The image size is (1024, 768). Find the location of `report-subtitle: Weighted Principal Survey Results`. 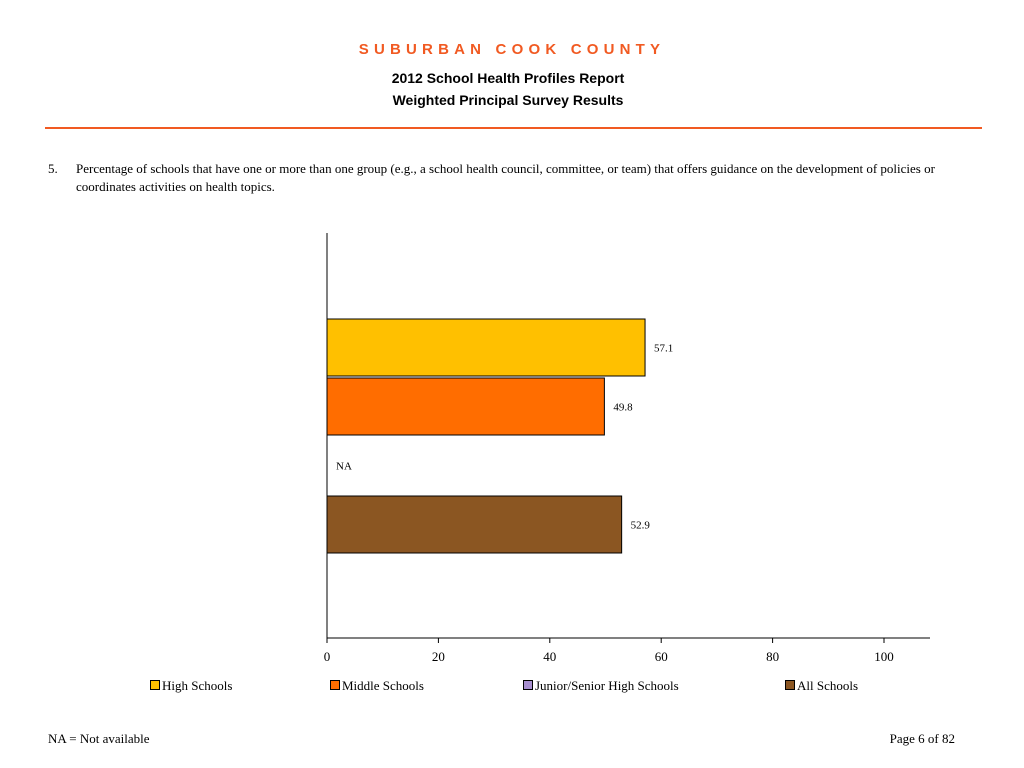

report-subtitle: Weighted Principal Survey Results is located at coordinates (508, 100).